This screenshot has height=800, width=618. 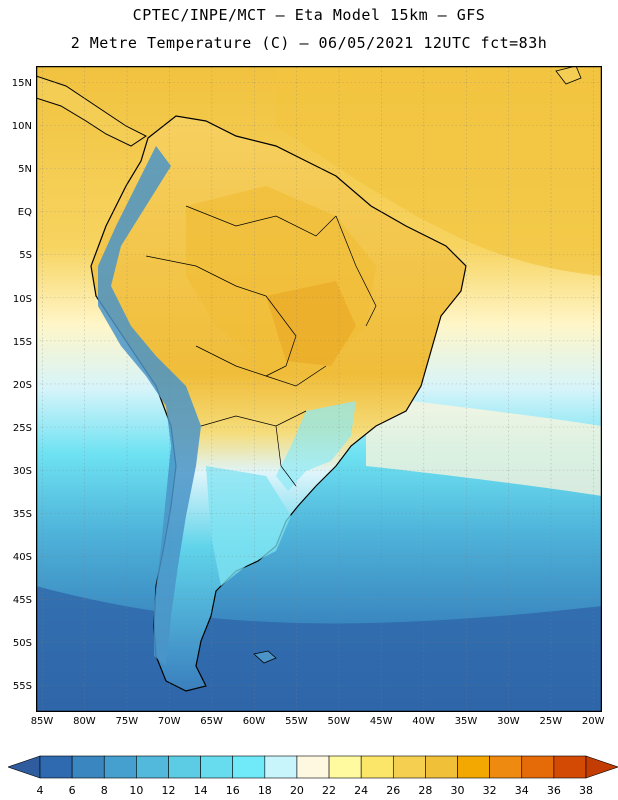 What do you see at coordinates (425, 790) in the screenshot?
I see `colorbar-tick-label: 28` at bounding box center [425, 790].